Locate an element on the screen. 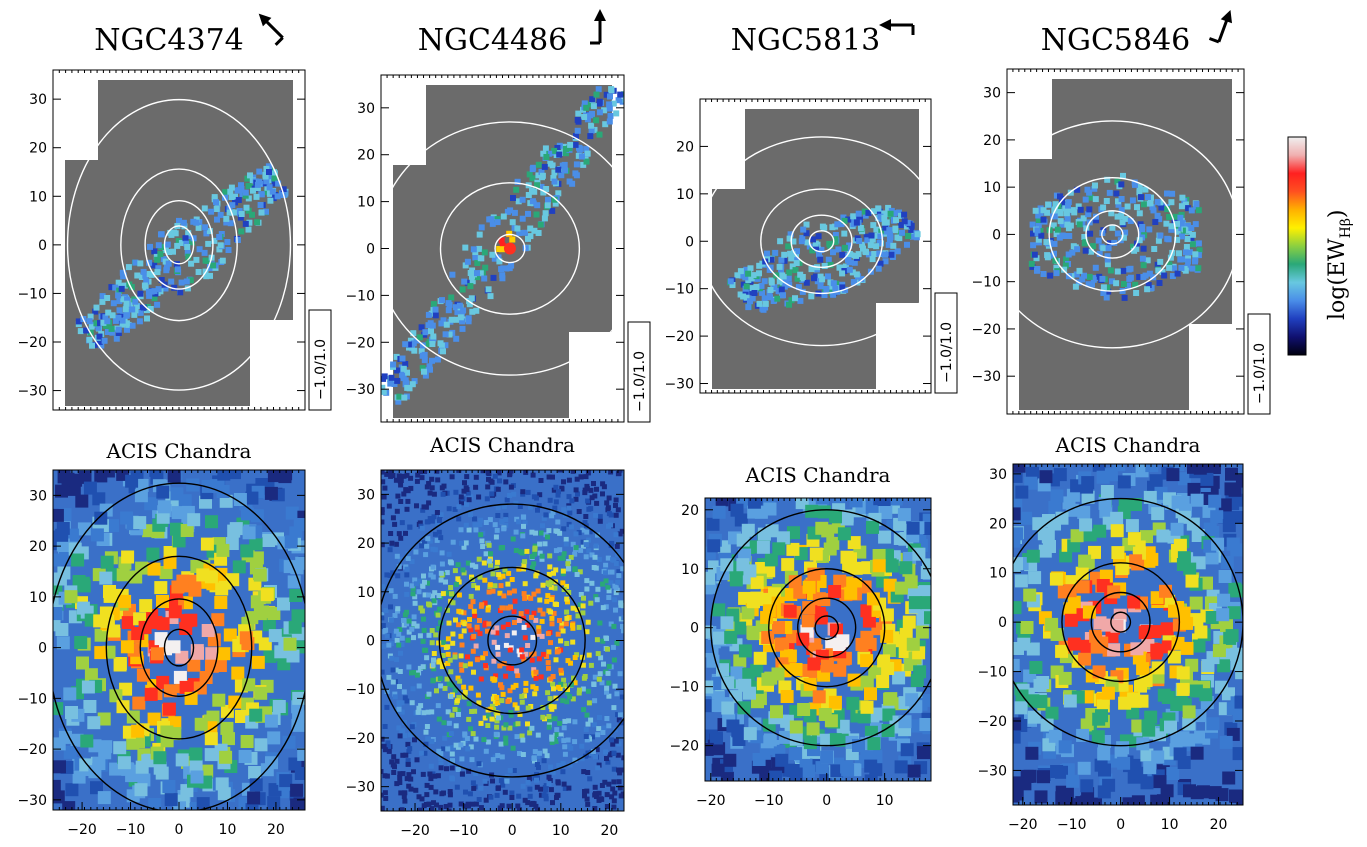 Image resolution: width=1367 pixels, height=847 pixels. compass-arrow-icon is located at coordinates (1220, 26).